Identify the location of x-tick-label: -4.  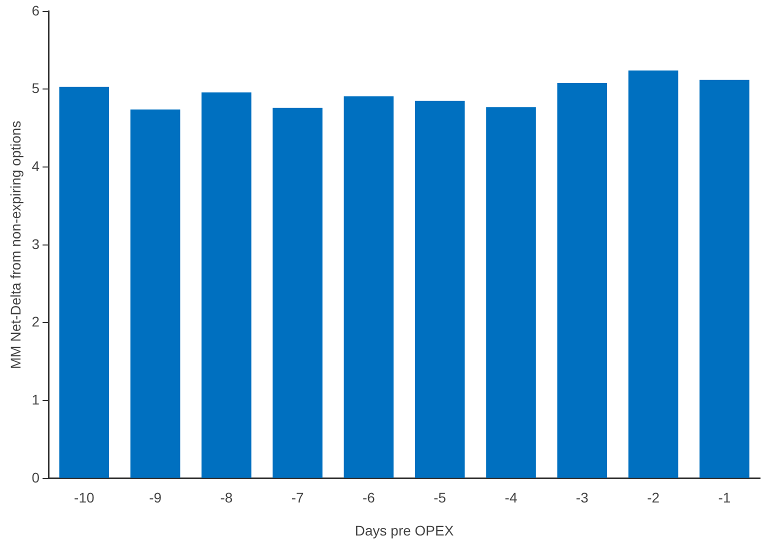
(511, 498).